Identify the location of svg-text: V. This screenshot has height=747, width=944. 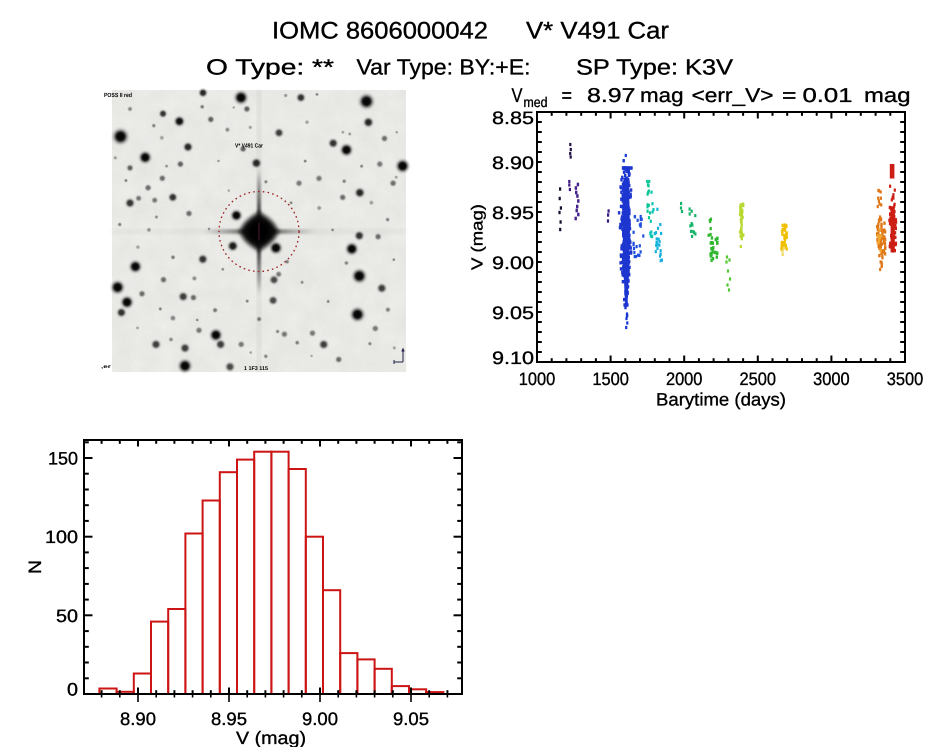
(518, 96).